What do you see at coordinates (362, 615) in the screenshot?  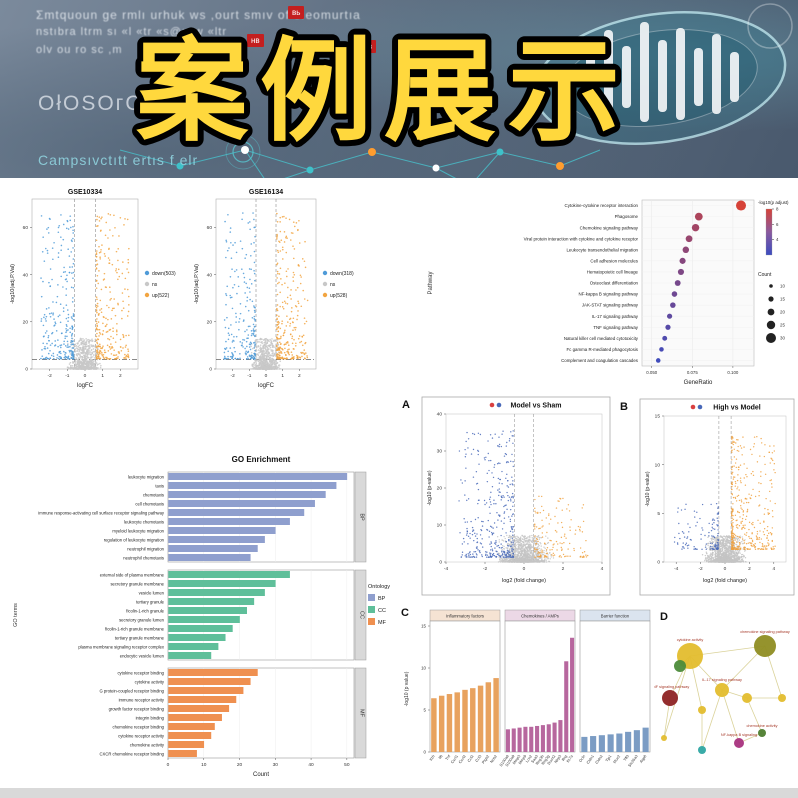 I see `svg-text: CC` at bounding box center [362, 615].